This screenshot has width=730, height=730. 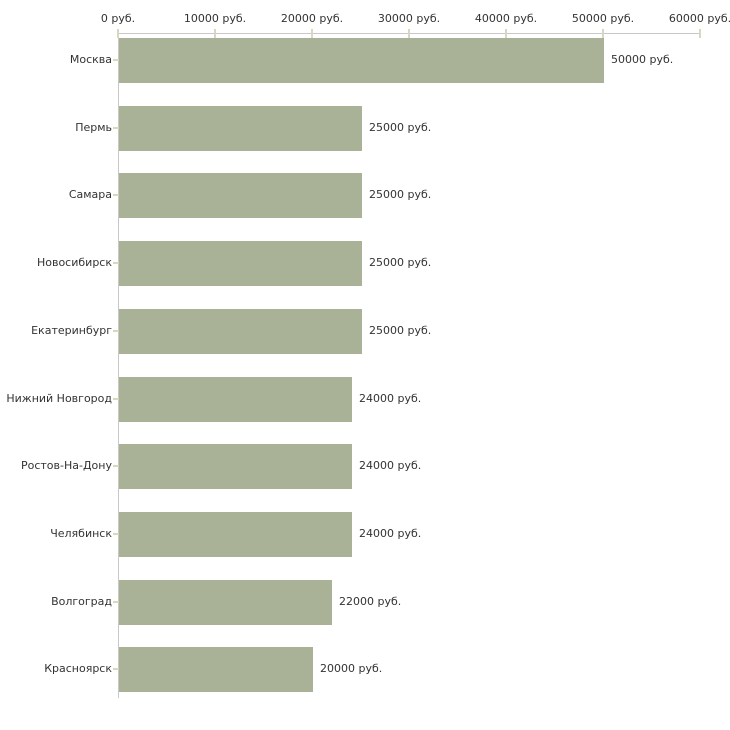 What do you see at coordinates (370, 601) in the screenshot?
I see `value-label: 22000 руб.` at bounding box center [370, 601].